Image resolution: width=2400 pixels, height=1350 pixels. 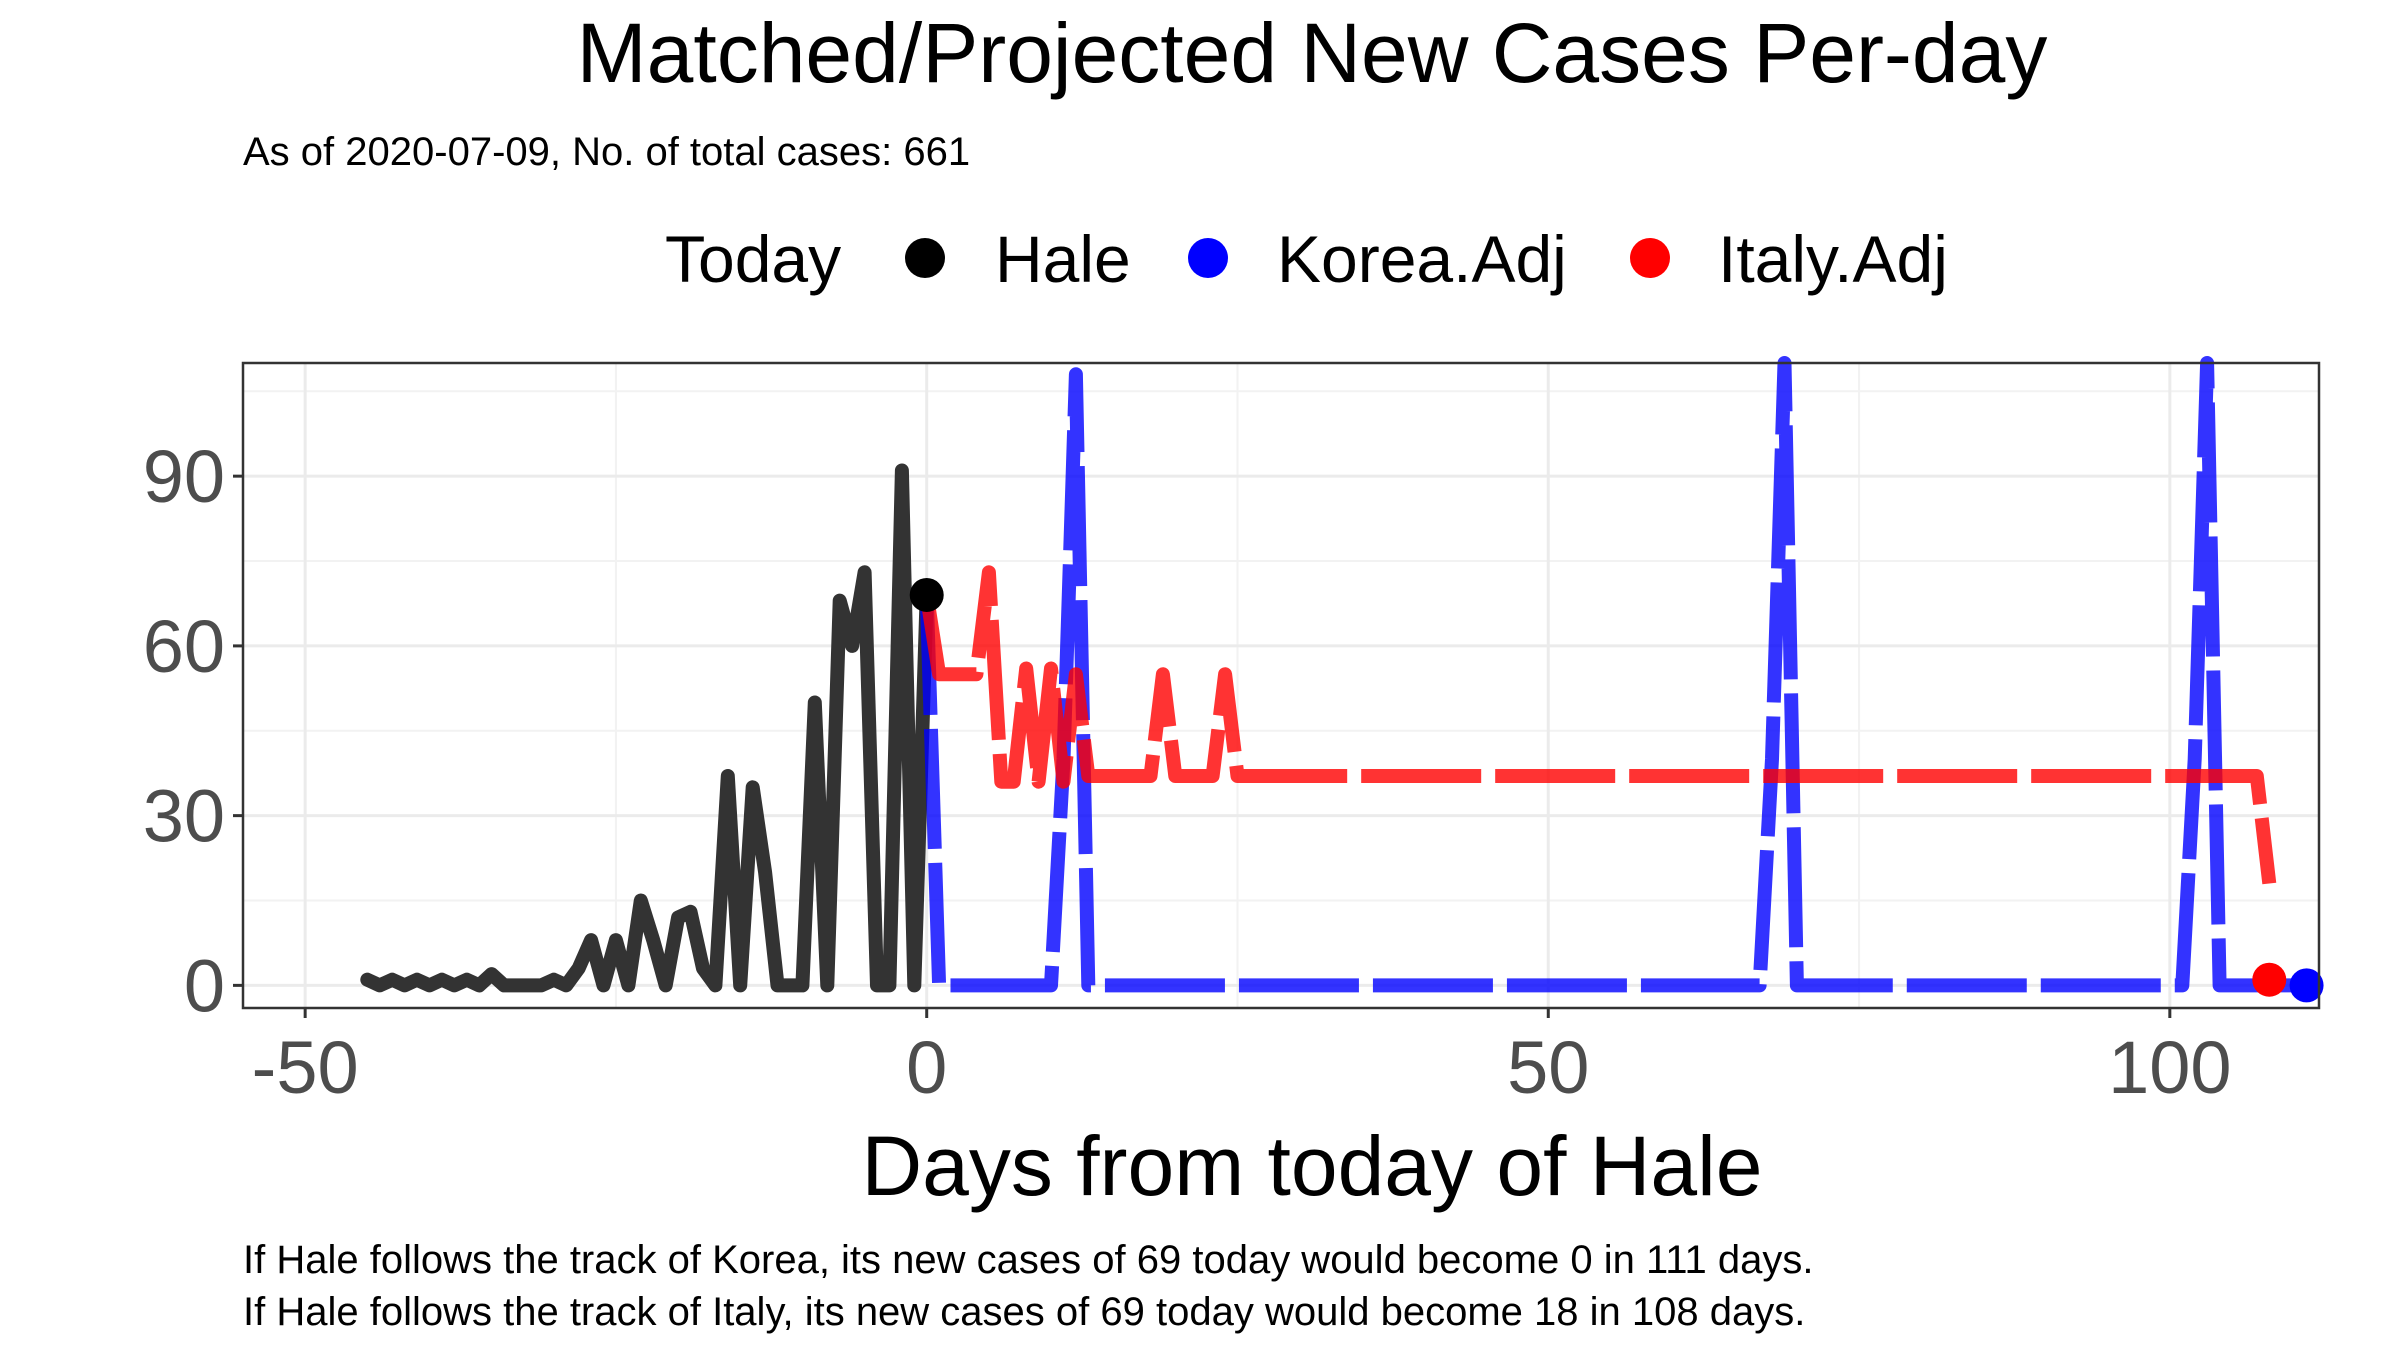 What do you see at coordinates (1833, 259) in the screenshot?
I see `legend-label-italy: Italy.Adj` at bounding box center [1833, 259].